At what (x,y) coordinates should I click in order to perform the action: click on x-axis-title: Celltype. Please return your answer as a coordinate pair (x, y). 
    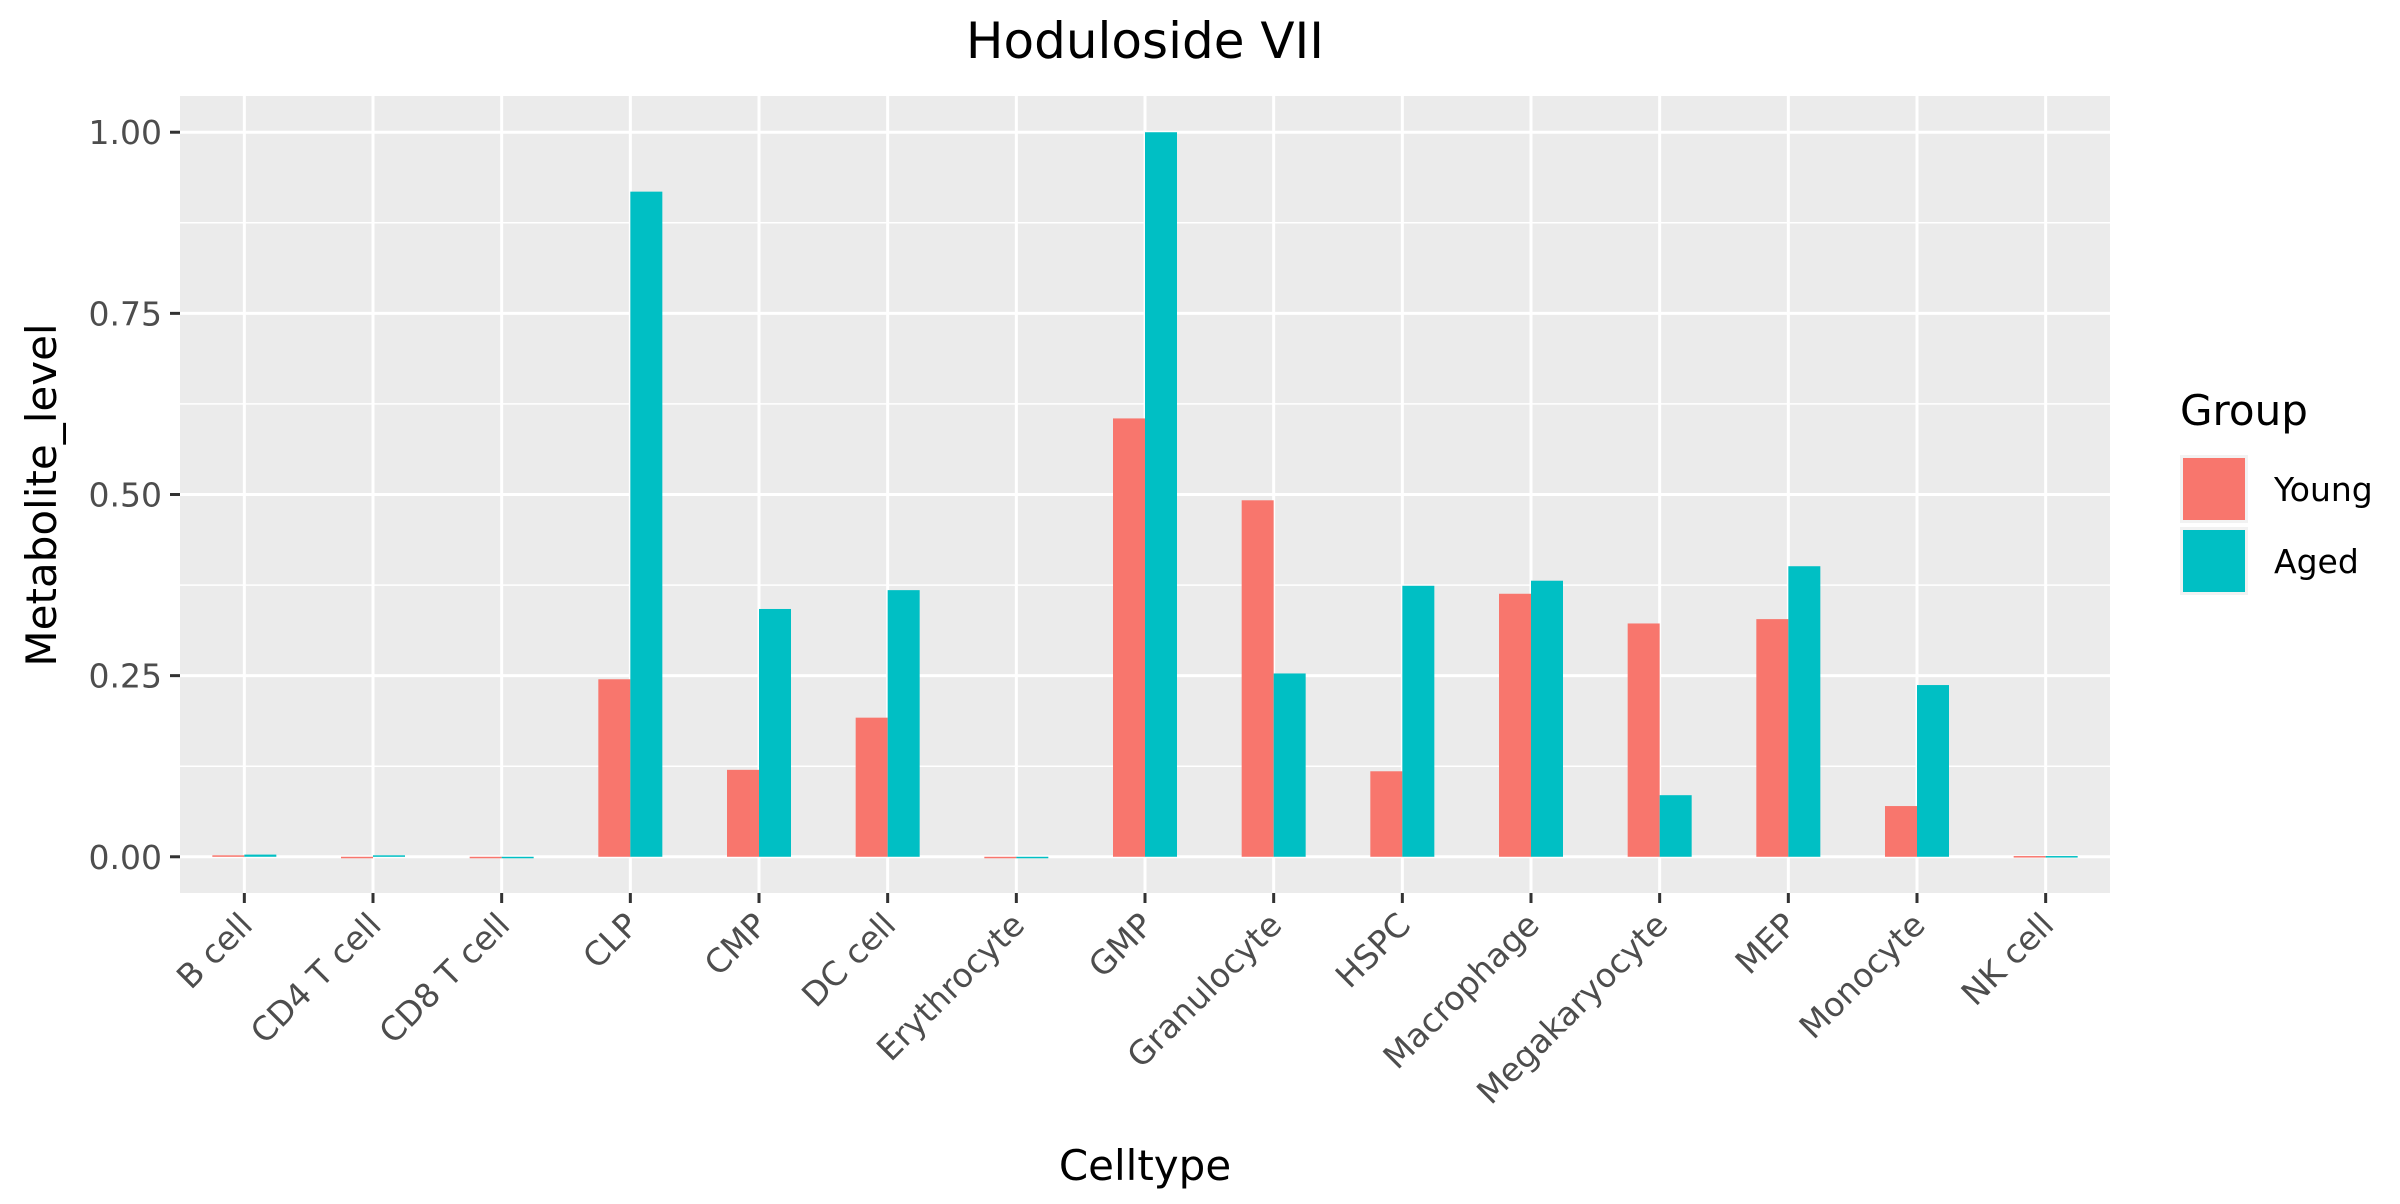
    Looking at the image, I should click on (1145, 1165).